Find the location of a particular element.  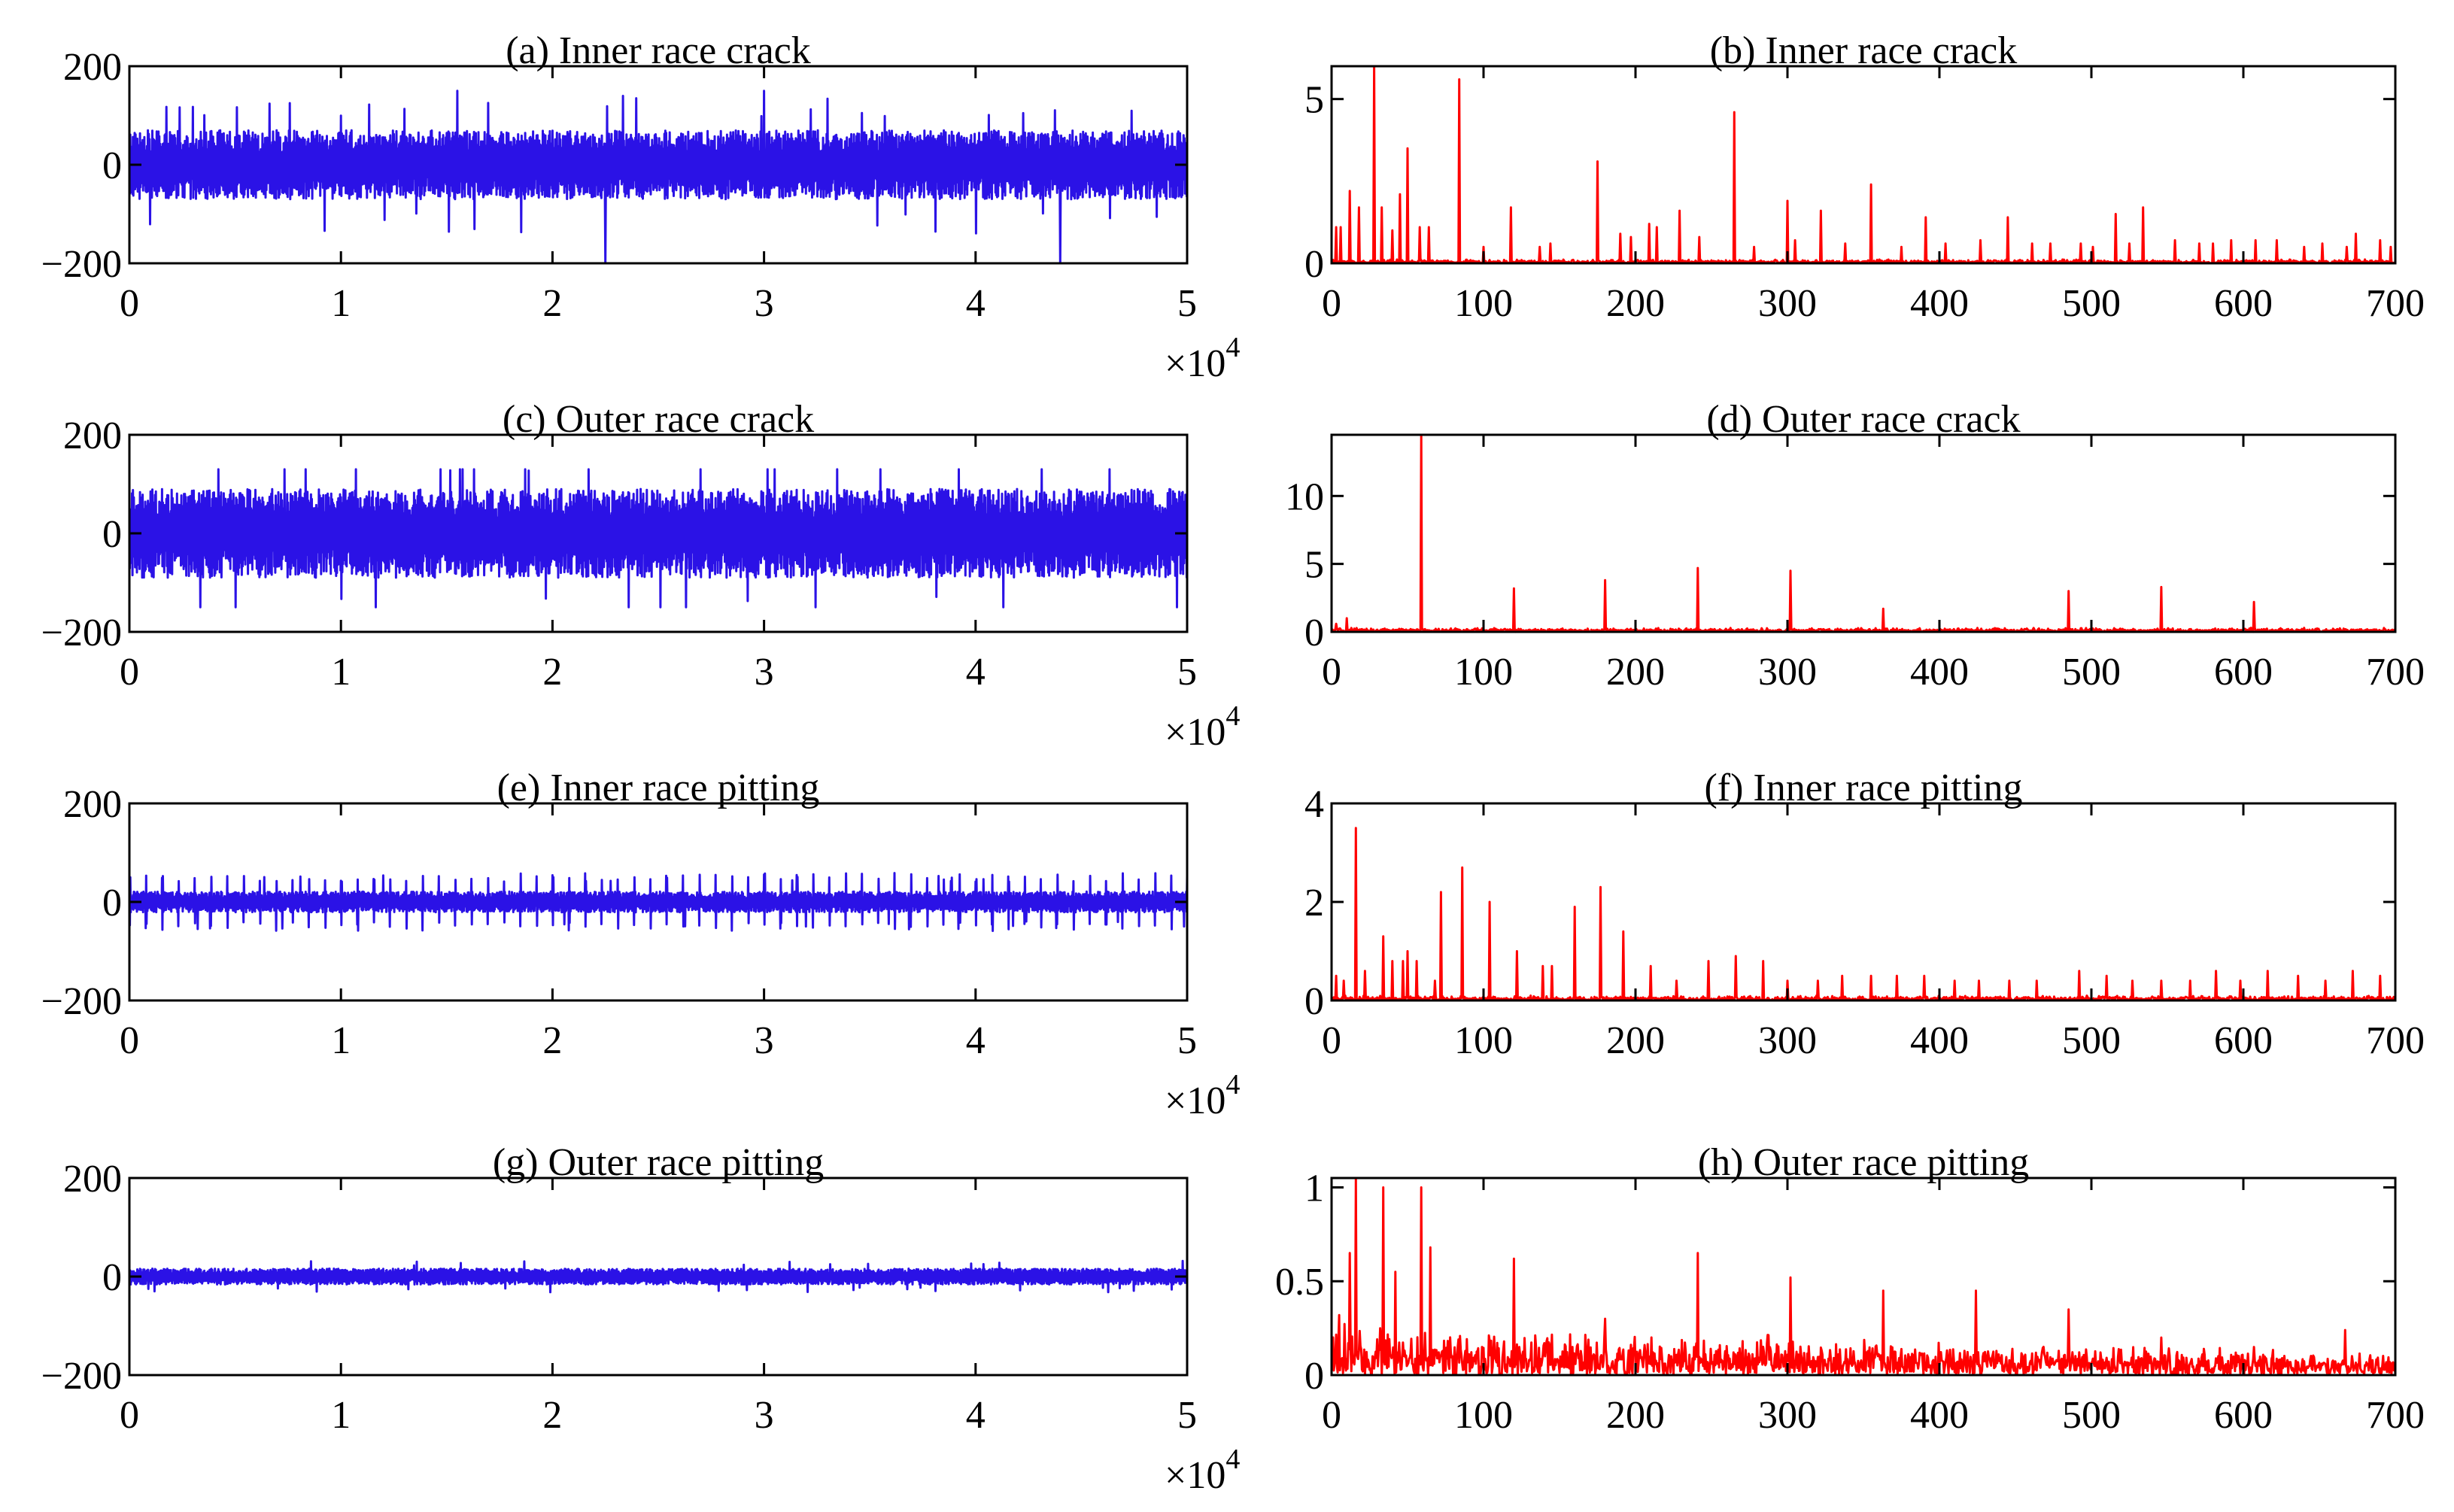

panel-title: (c) Outer race crack is located at coordinates (658, 419).